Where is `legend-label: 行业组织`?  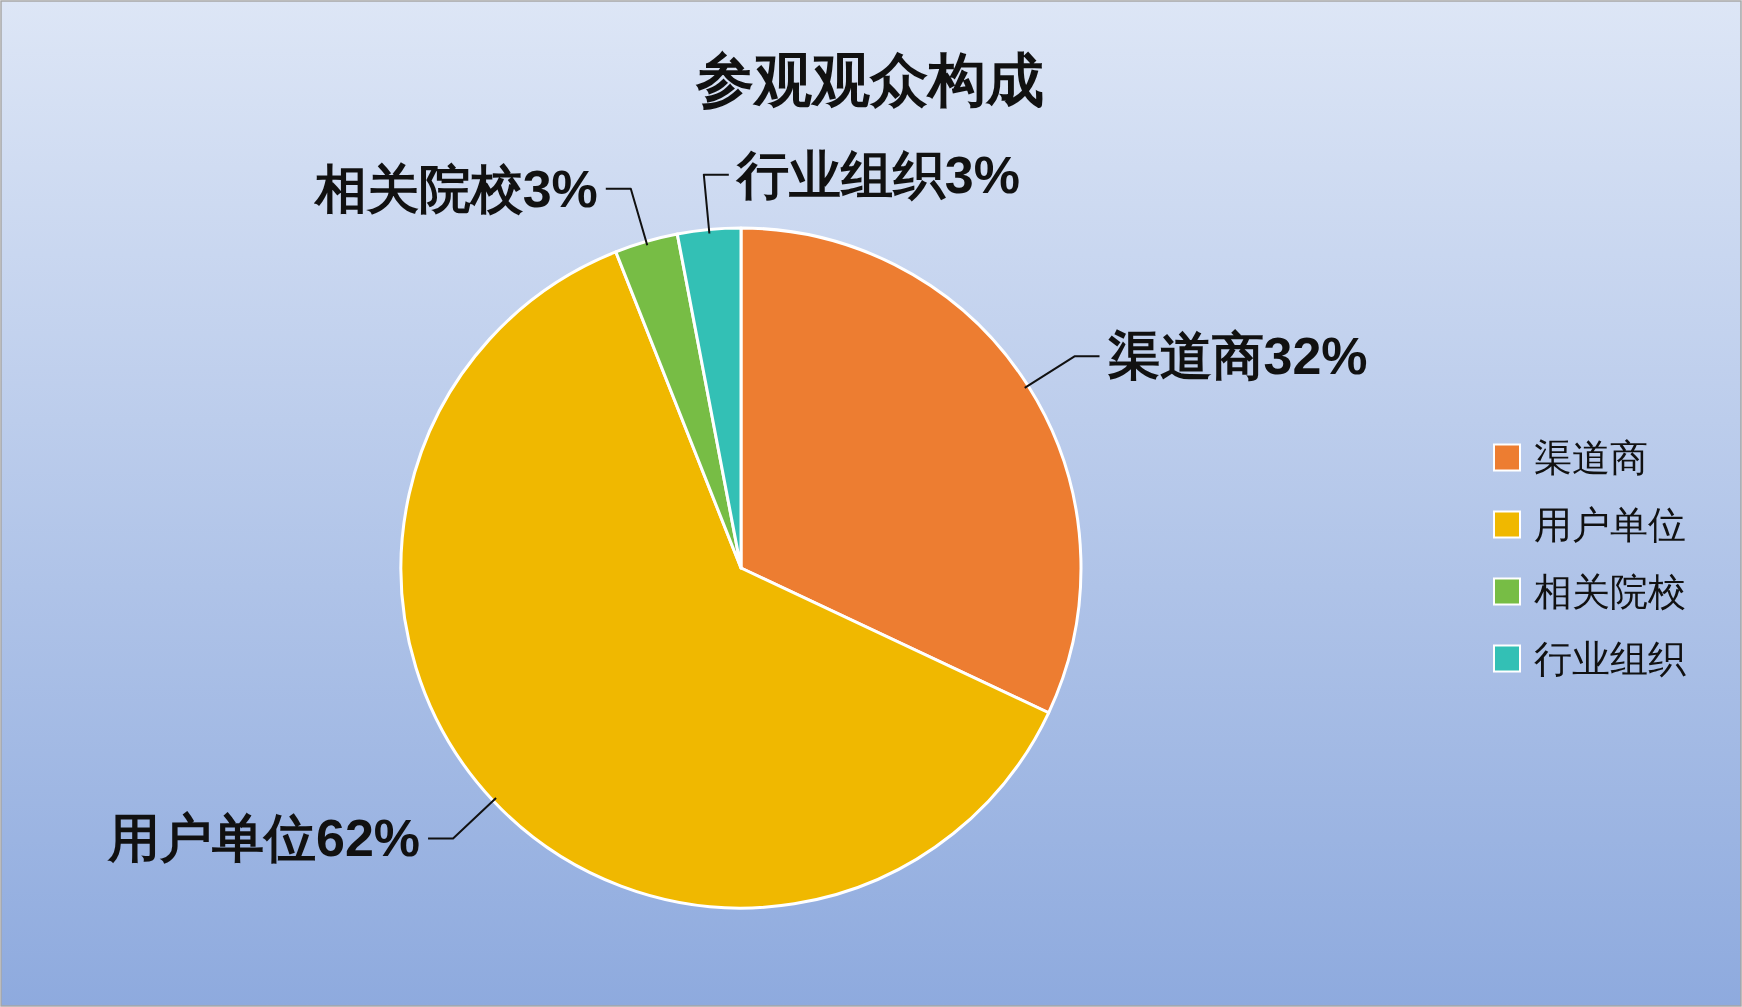 legend-label: 行业组织 is located at coordinates (1610, 658).